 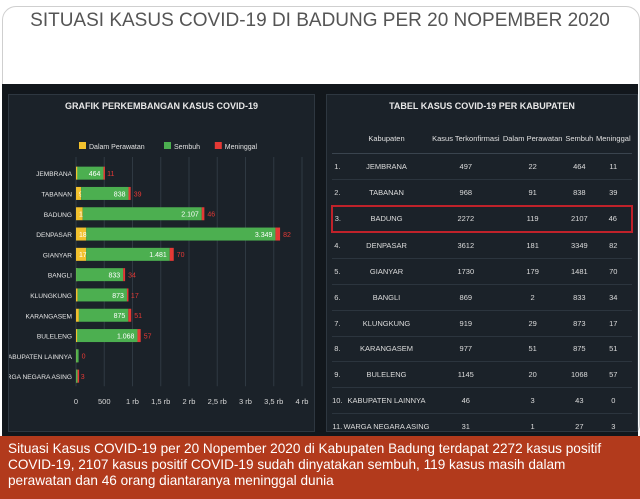 I want to click on table-cell: 1145, so click(x=466, y=375).